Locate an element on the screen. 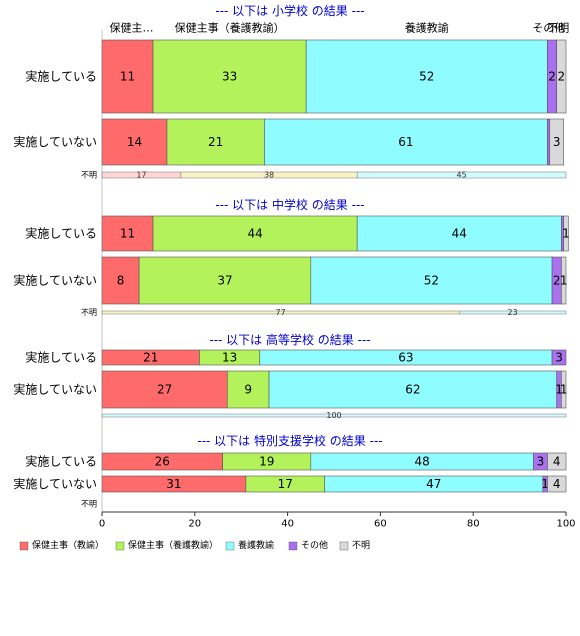 This screenshot has height=636, width=580. data-label: 14 is located at coordinates (134, 142).